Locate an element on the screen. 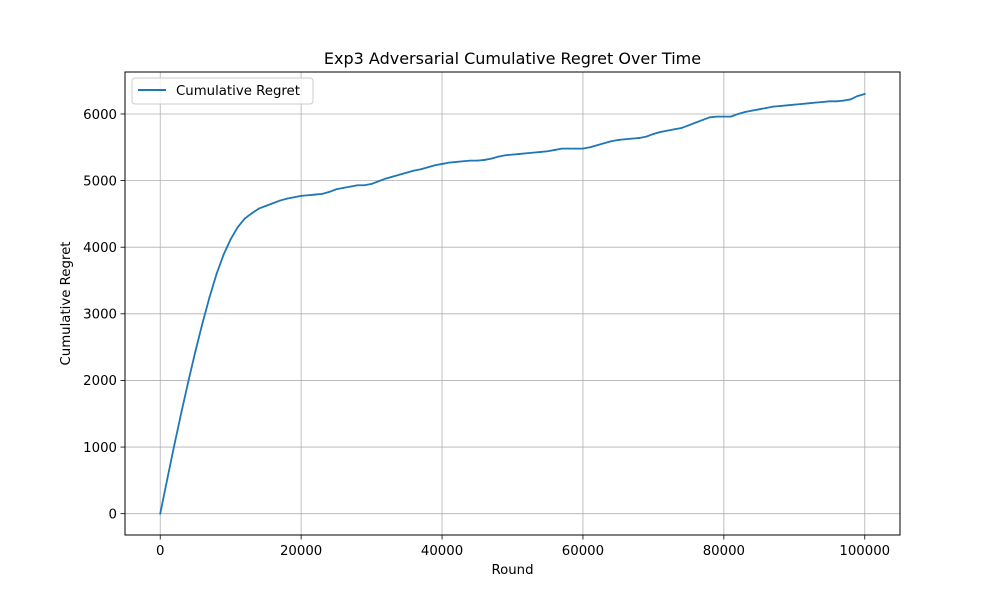  legend-label: Cumulative Regret is located at coordinates (238, 91).